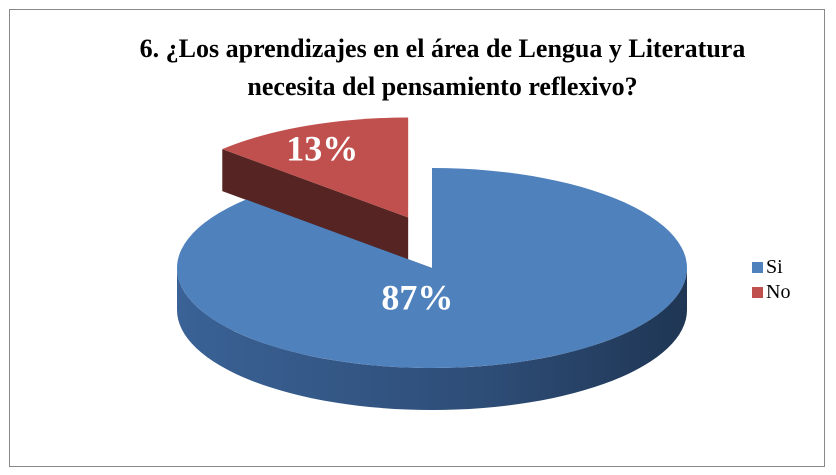 Image resolution: width=836 pixels, height=475 pixels. What do you see at coordinates (322, 149) in the screenshot?
I see `data-label: 13%` at bounding box center [322, 149].